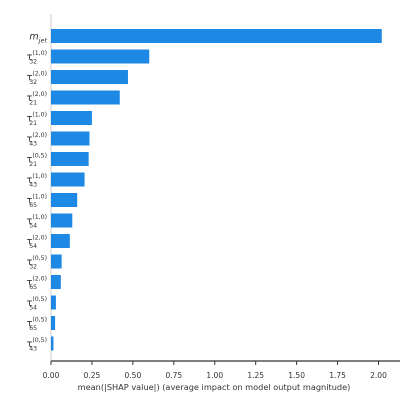 This screenshot has width=415, height=410. Describe the element at coordinates (37, 202) in the screenshot. I see `category-label: τ(1,0) 65` at that location.